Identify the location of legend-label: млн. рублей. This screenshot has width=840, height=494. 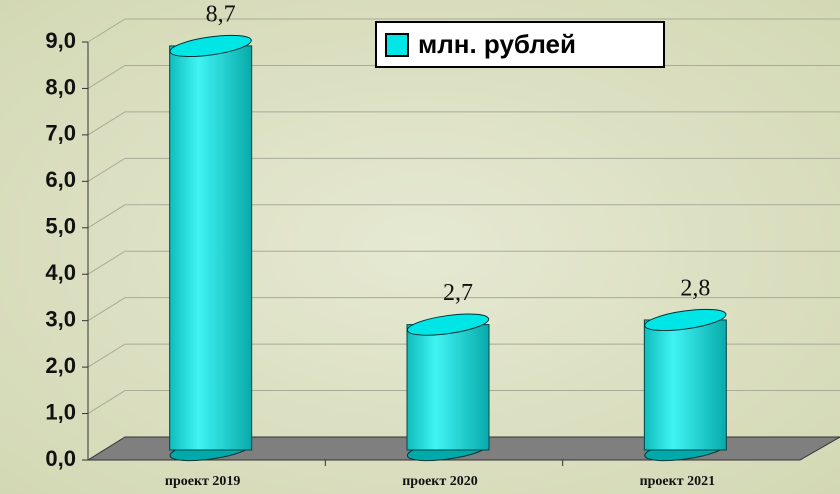
(497, 44).